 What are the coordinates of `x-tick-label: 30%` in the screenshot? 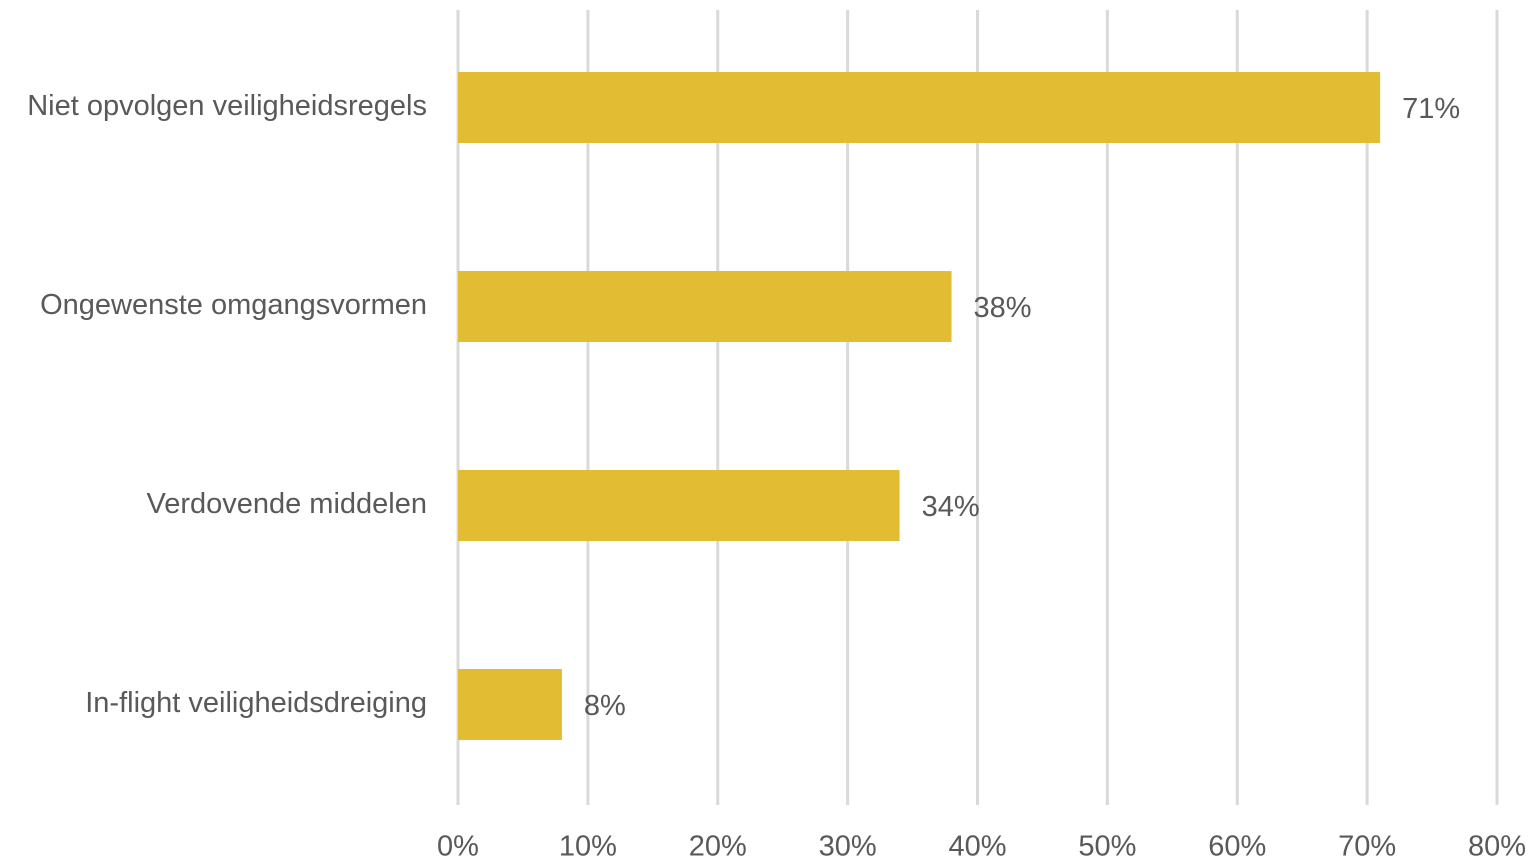 It's located at (848, 847).